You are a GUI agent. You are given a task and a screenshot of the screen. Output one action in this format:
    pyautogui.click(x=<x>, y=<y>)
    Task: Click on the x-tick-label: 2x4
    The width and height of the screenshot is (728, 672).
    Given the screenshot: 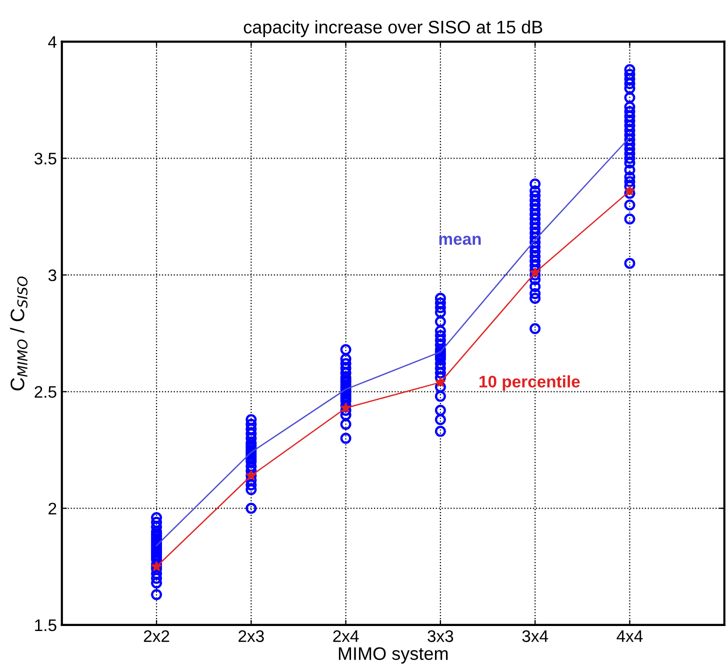 What is the action you would take?
    pyautogui.click(x=346, y=636)
    